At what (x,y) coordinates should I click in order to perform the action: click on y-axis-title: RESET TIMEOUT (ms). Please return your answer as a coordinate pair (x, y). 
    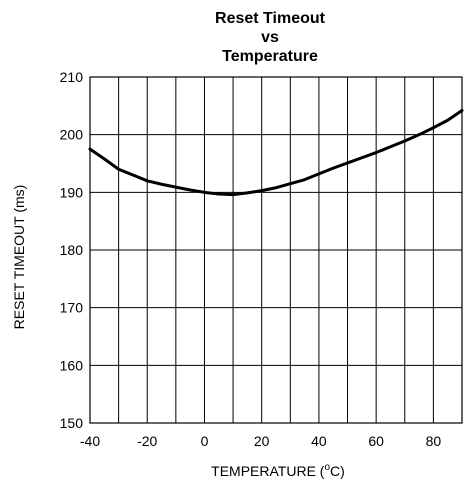
    Looking at the image, I should click on (19, 257).